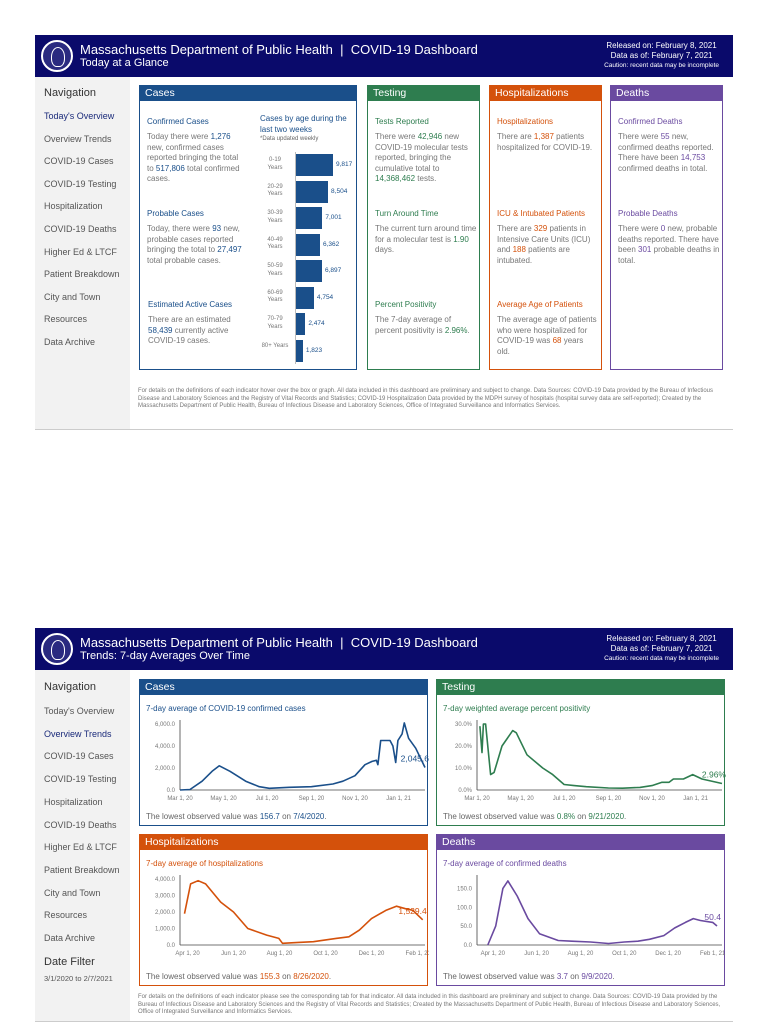  I want to click on x-tick-label: Nov 1, 20, so click(652, 799).